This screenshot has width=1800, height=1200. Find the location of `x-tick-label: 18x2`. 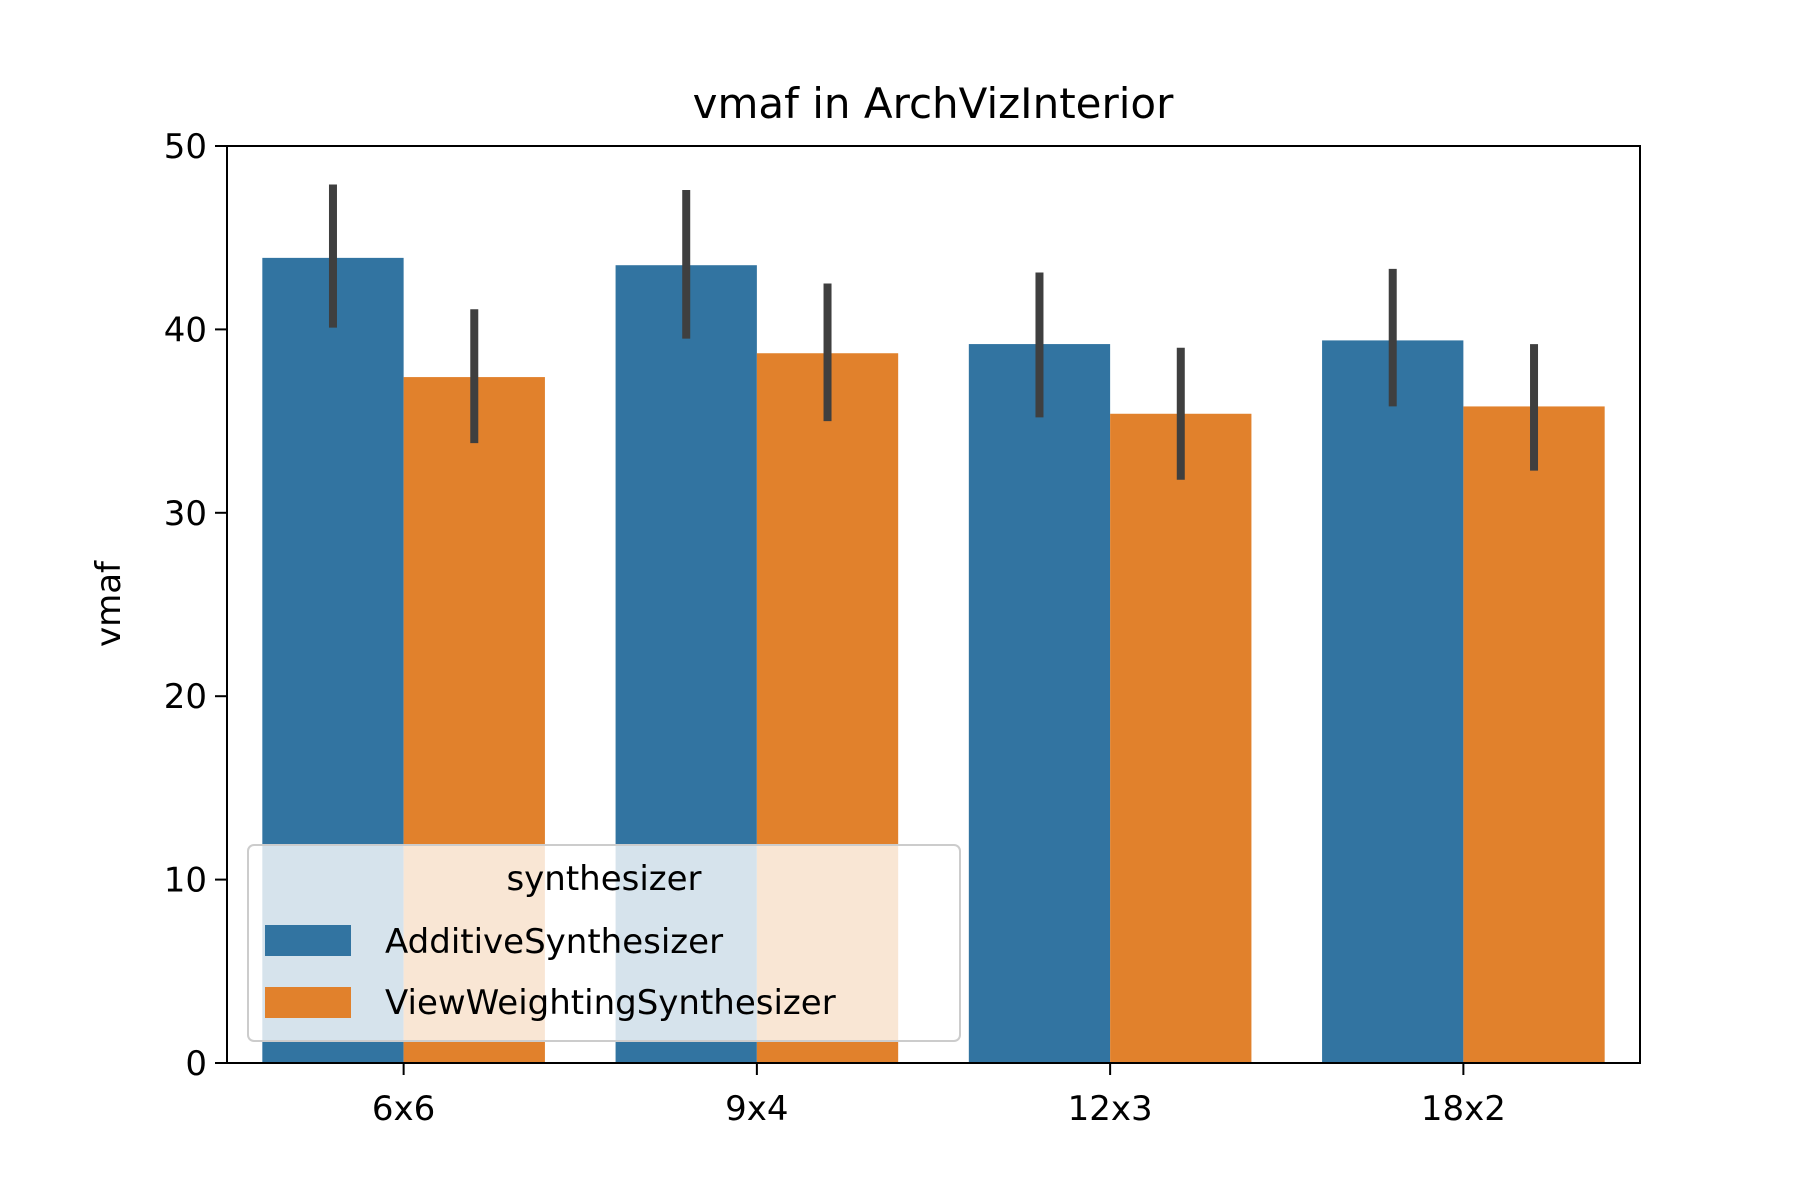

x-tick-label: 18x2 is located at coordinates (1463, 1109).